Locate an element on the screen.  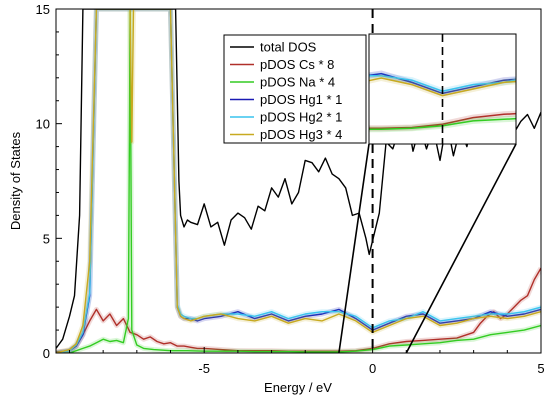
x-tick-label: 5 is located at coordinates (540, 368).